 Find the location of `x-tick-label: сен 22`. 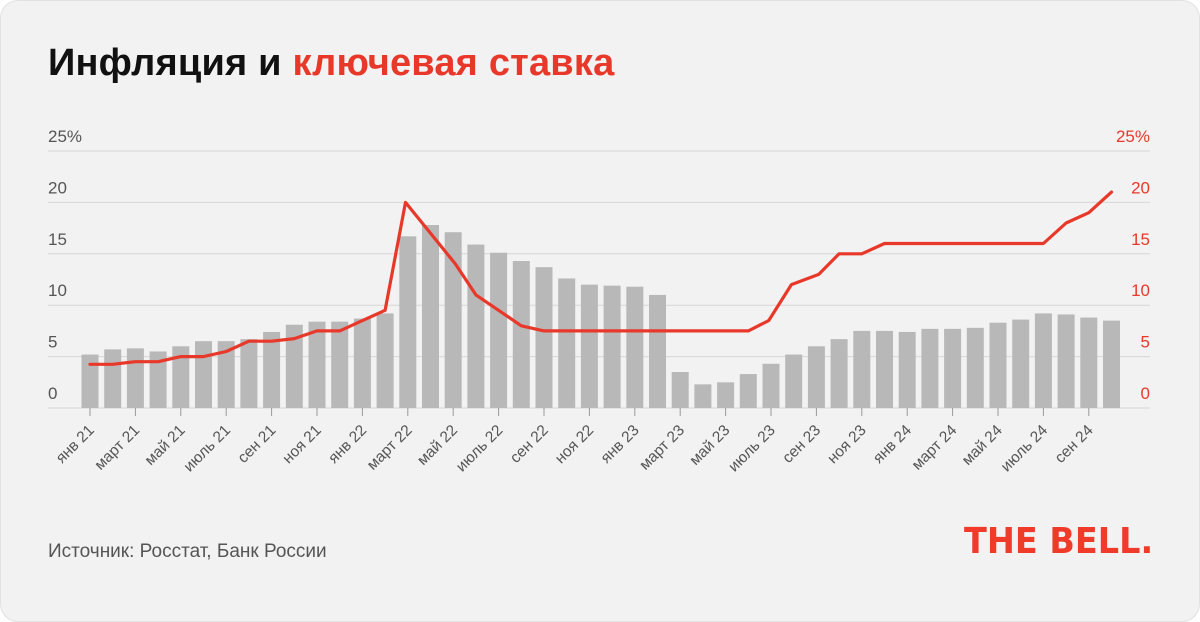

x-tick-label: сен 22 is located at coordinates (529, 444).